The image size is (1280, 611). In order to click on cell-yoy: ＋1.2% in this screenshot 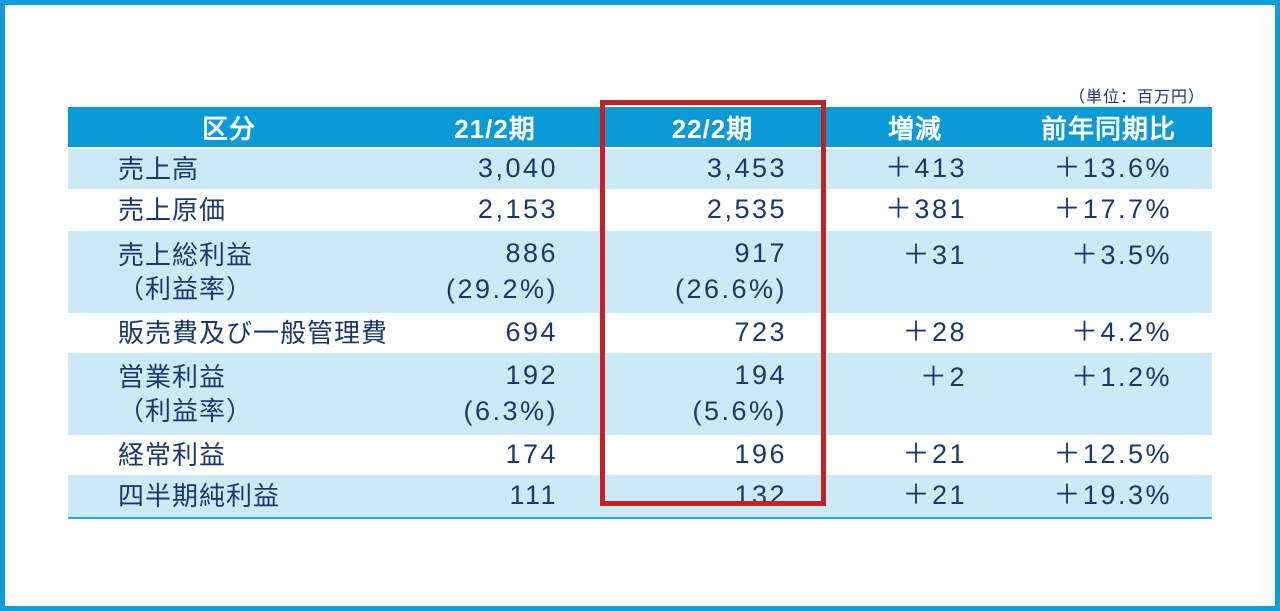, I will do `click(1121, 377)`.